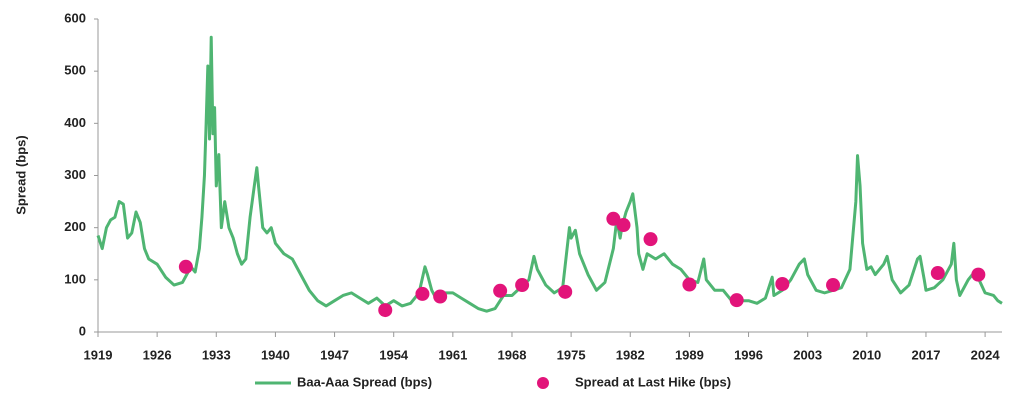 The height and width of the screenshot is (409, 1024). I want to click on x-tick-label: 2010, so click(866, 354).